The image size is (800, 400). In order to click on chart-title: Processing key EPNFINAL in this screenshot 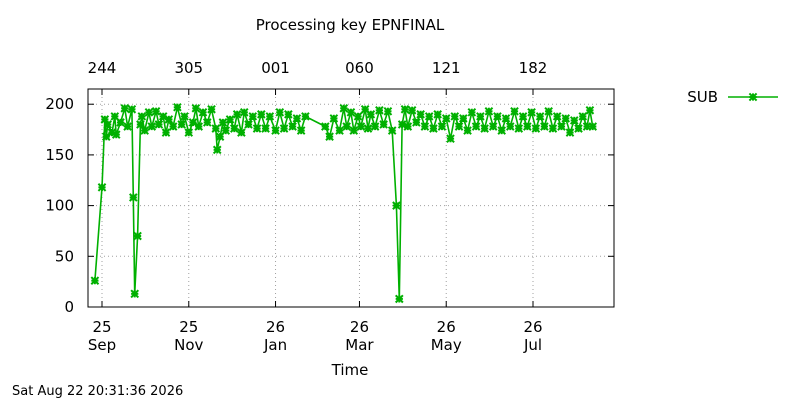, I will do `click(350, 25)`.